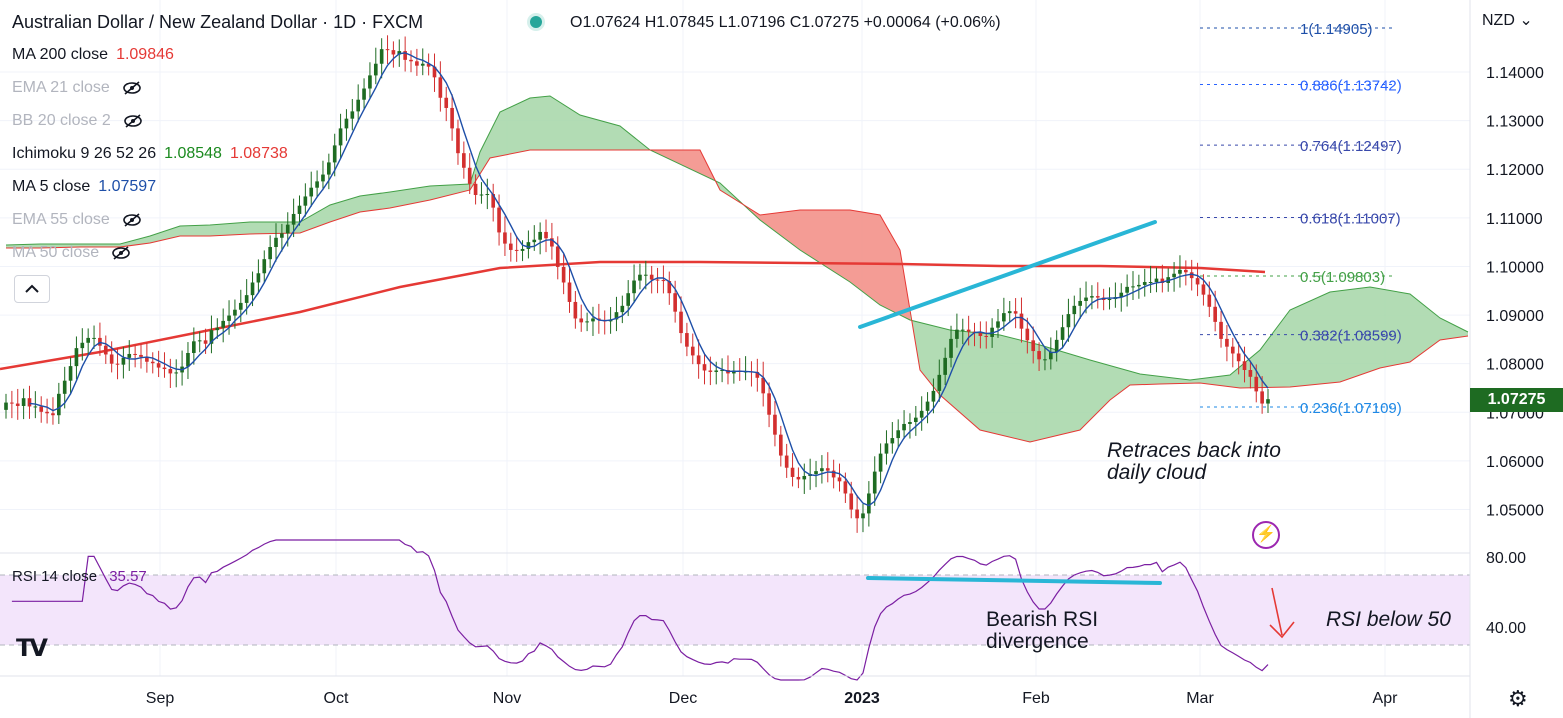 This screenshot has width=1563, height=718. What do you see at coordinates (735, 610) in the screenshot?
I see `rsi-band` at bounding box center [735, 610].